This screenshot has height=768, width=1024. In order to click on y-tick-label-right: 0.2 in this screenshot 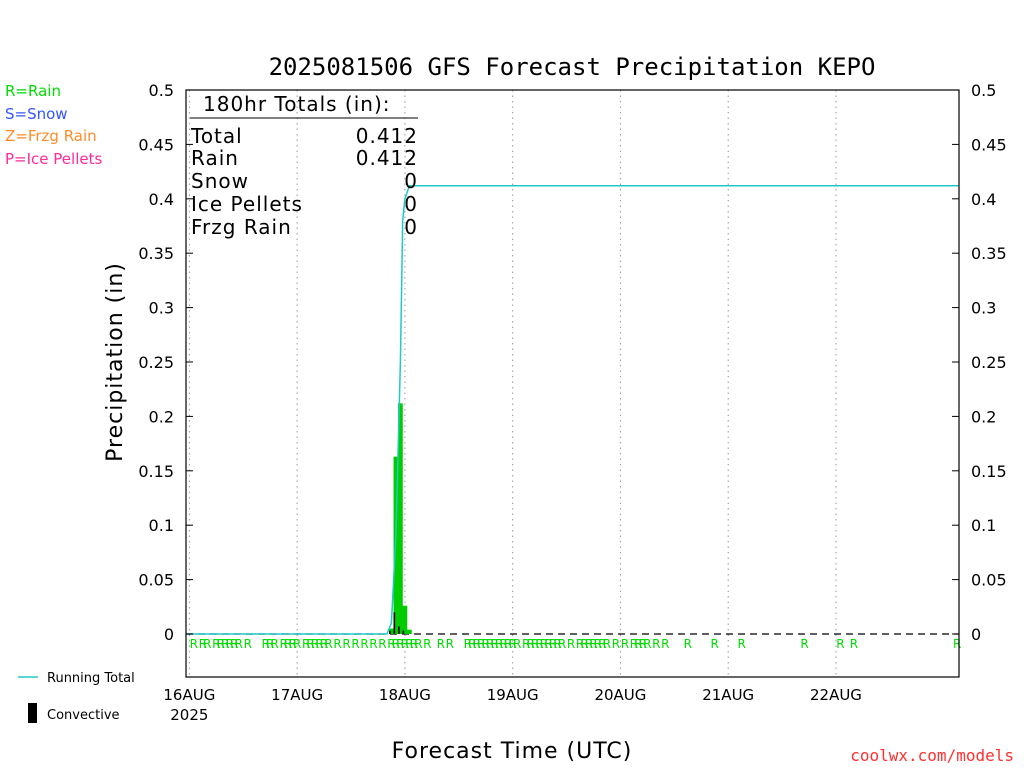, I will do `click(983, 416)`.